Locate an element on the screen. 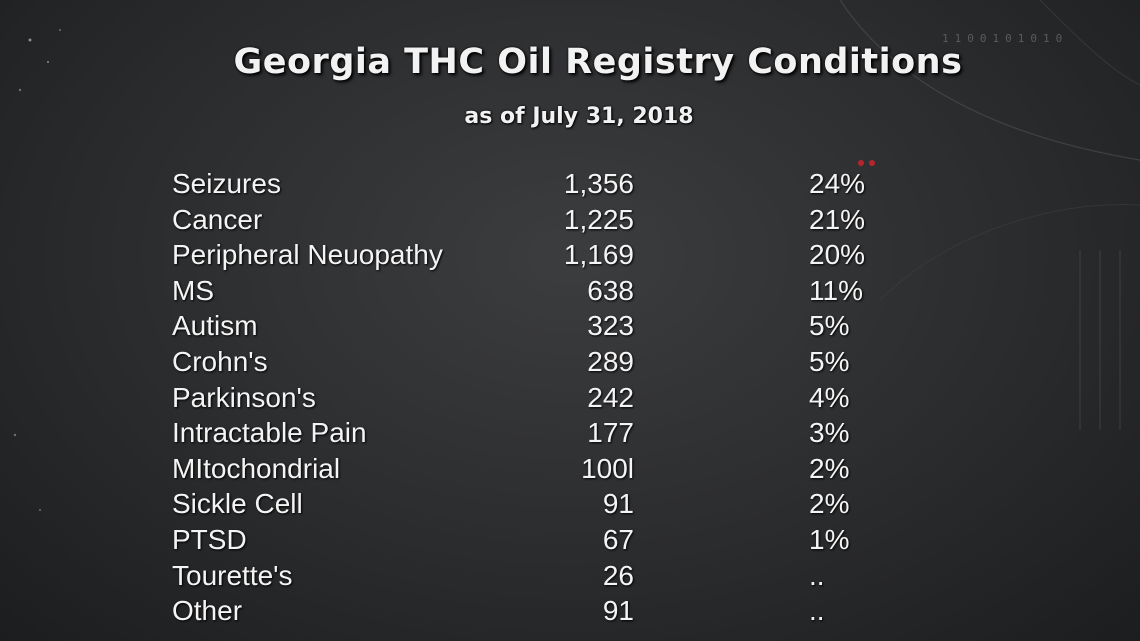 The image size is (1140, 641). patient-count: 1,225 is located at coordinates (598, 219).